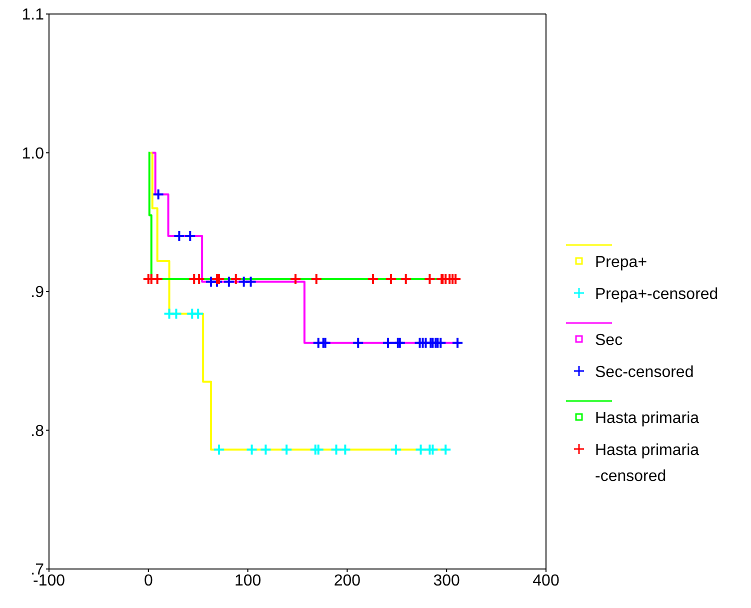  Describe the element at coordinates (647, 419) in the screenshot. I see `legend-label: Hasta primaria` at that location.